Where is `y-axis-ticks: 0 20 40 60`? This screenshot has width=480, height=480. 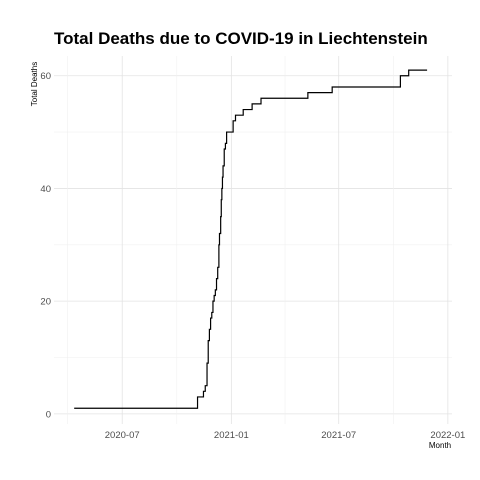 y-axis-ticks: 0 20 40 60 is located at coordinates (45, 245).